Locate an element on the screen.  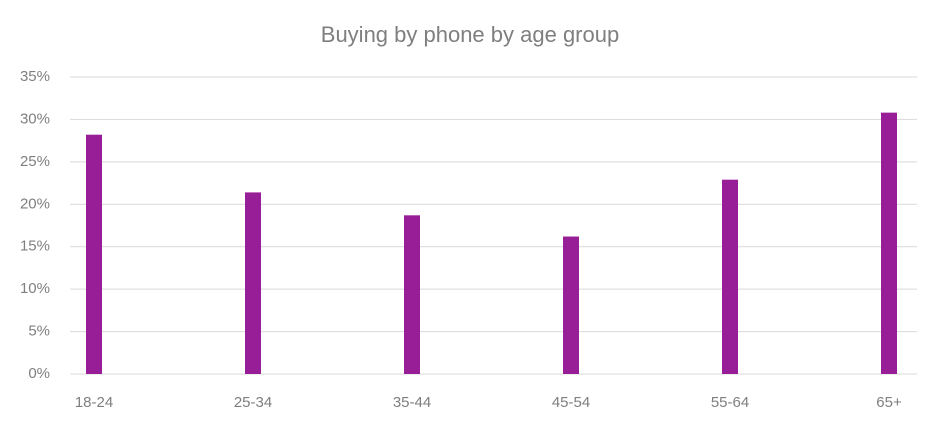
x-tick-label: 45-54 is located at coordinates (571, 402).